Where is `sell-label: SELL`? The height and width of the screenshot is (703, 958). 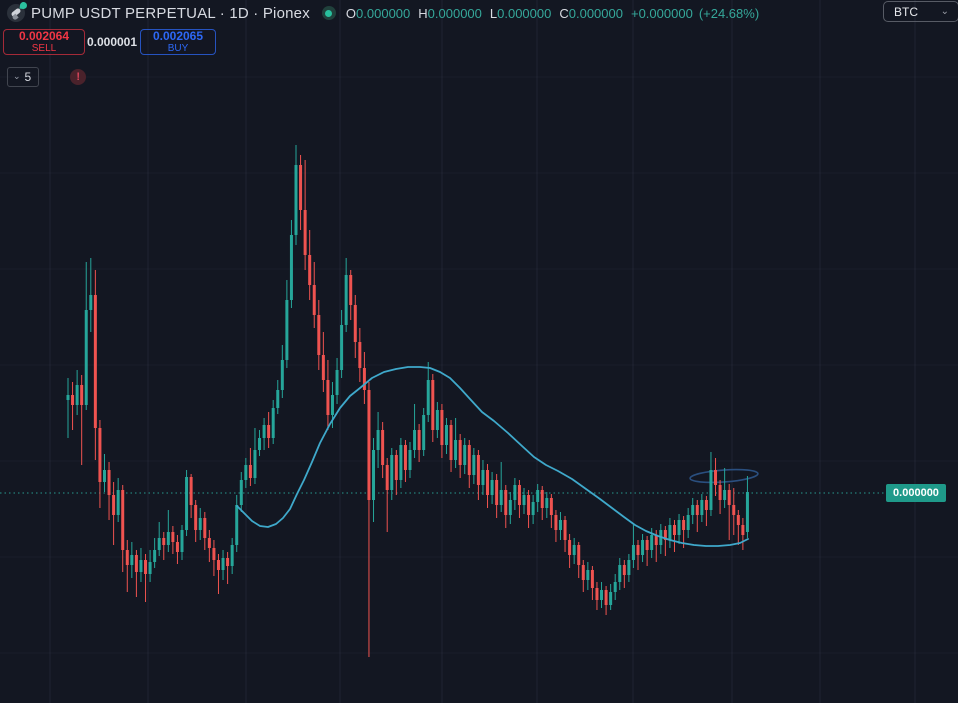
sell-label: SELL is located at coordinates (44, 48).